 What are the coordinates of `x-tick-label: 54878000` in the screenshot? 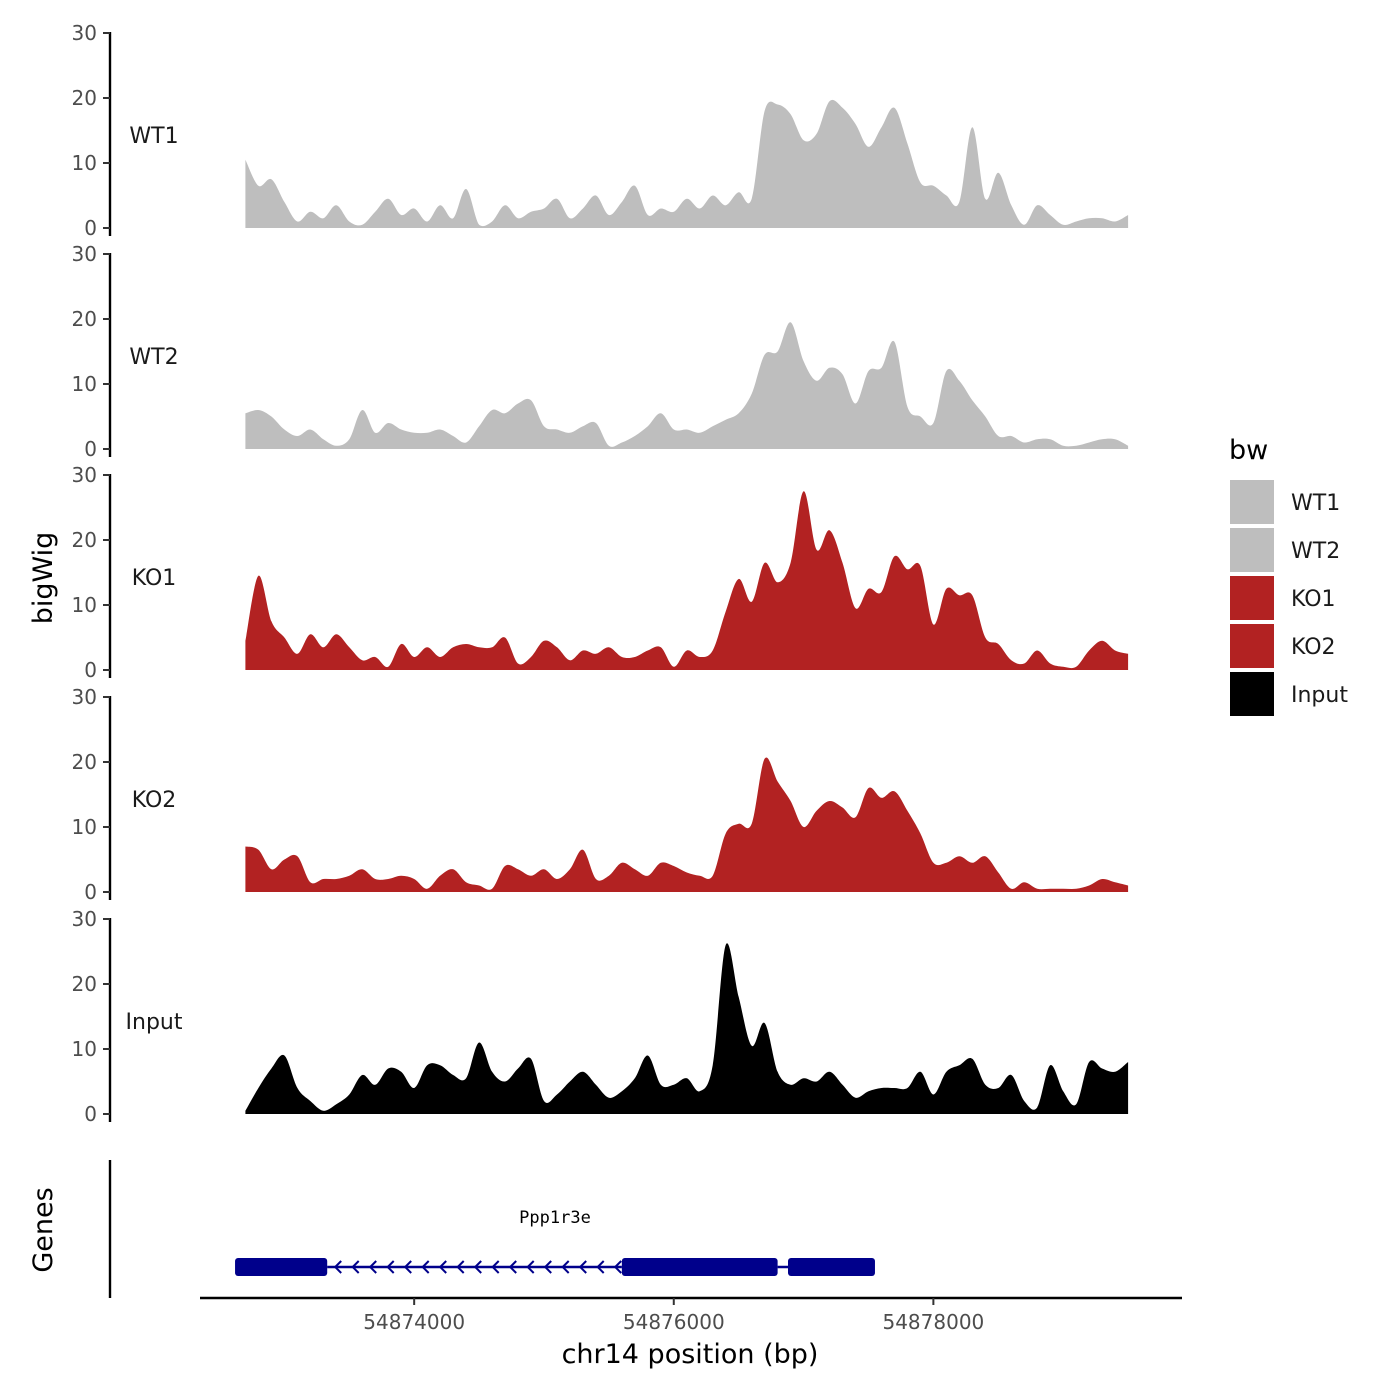 It's located at (933, 1322).